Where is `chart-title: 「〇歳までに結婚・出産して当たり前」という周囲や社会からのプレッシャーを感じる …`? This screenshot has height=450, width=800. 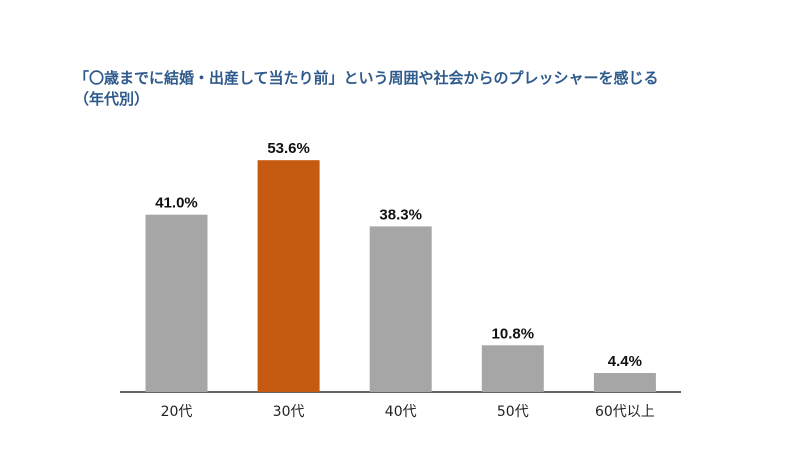
chart-title: 「〇歳までに結婚・出産して当たり前」という周囲や社会からのプレッシャーを感じる … is located at coordinates (366, 88).